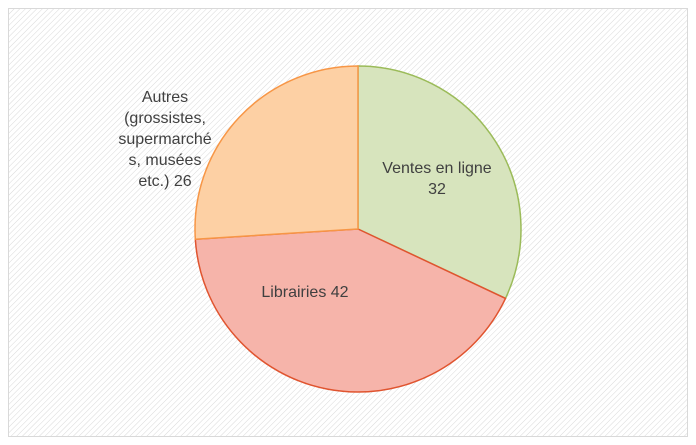  I want to click on value-label: 26, so click(182, 181).